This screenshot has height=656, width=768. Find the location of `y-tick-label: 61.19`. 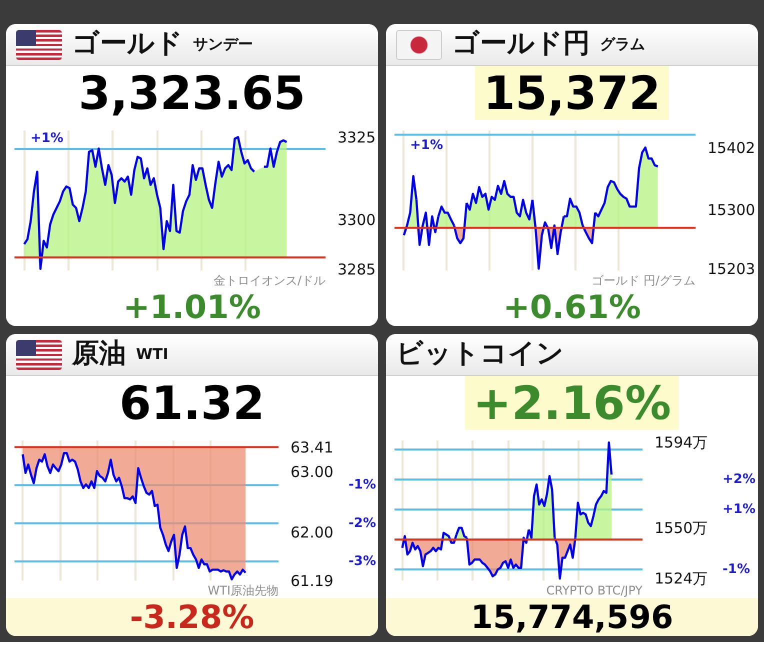

y-tick-label: 61.19 is located at coordinates (312, 581).